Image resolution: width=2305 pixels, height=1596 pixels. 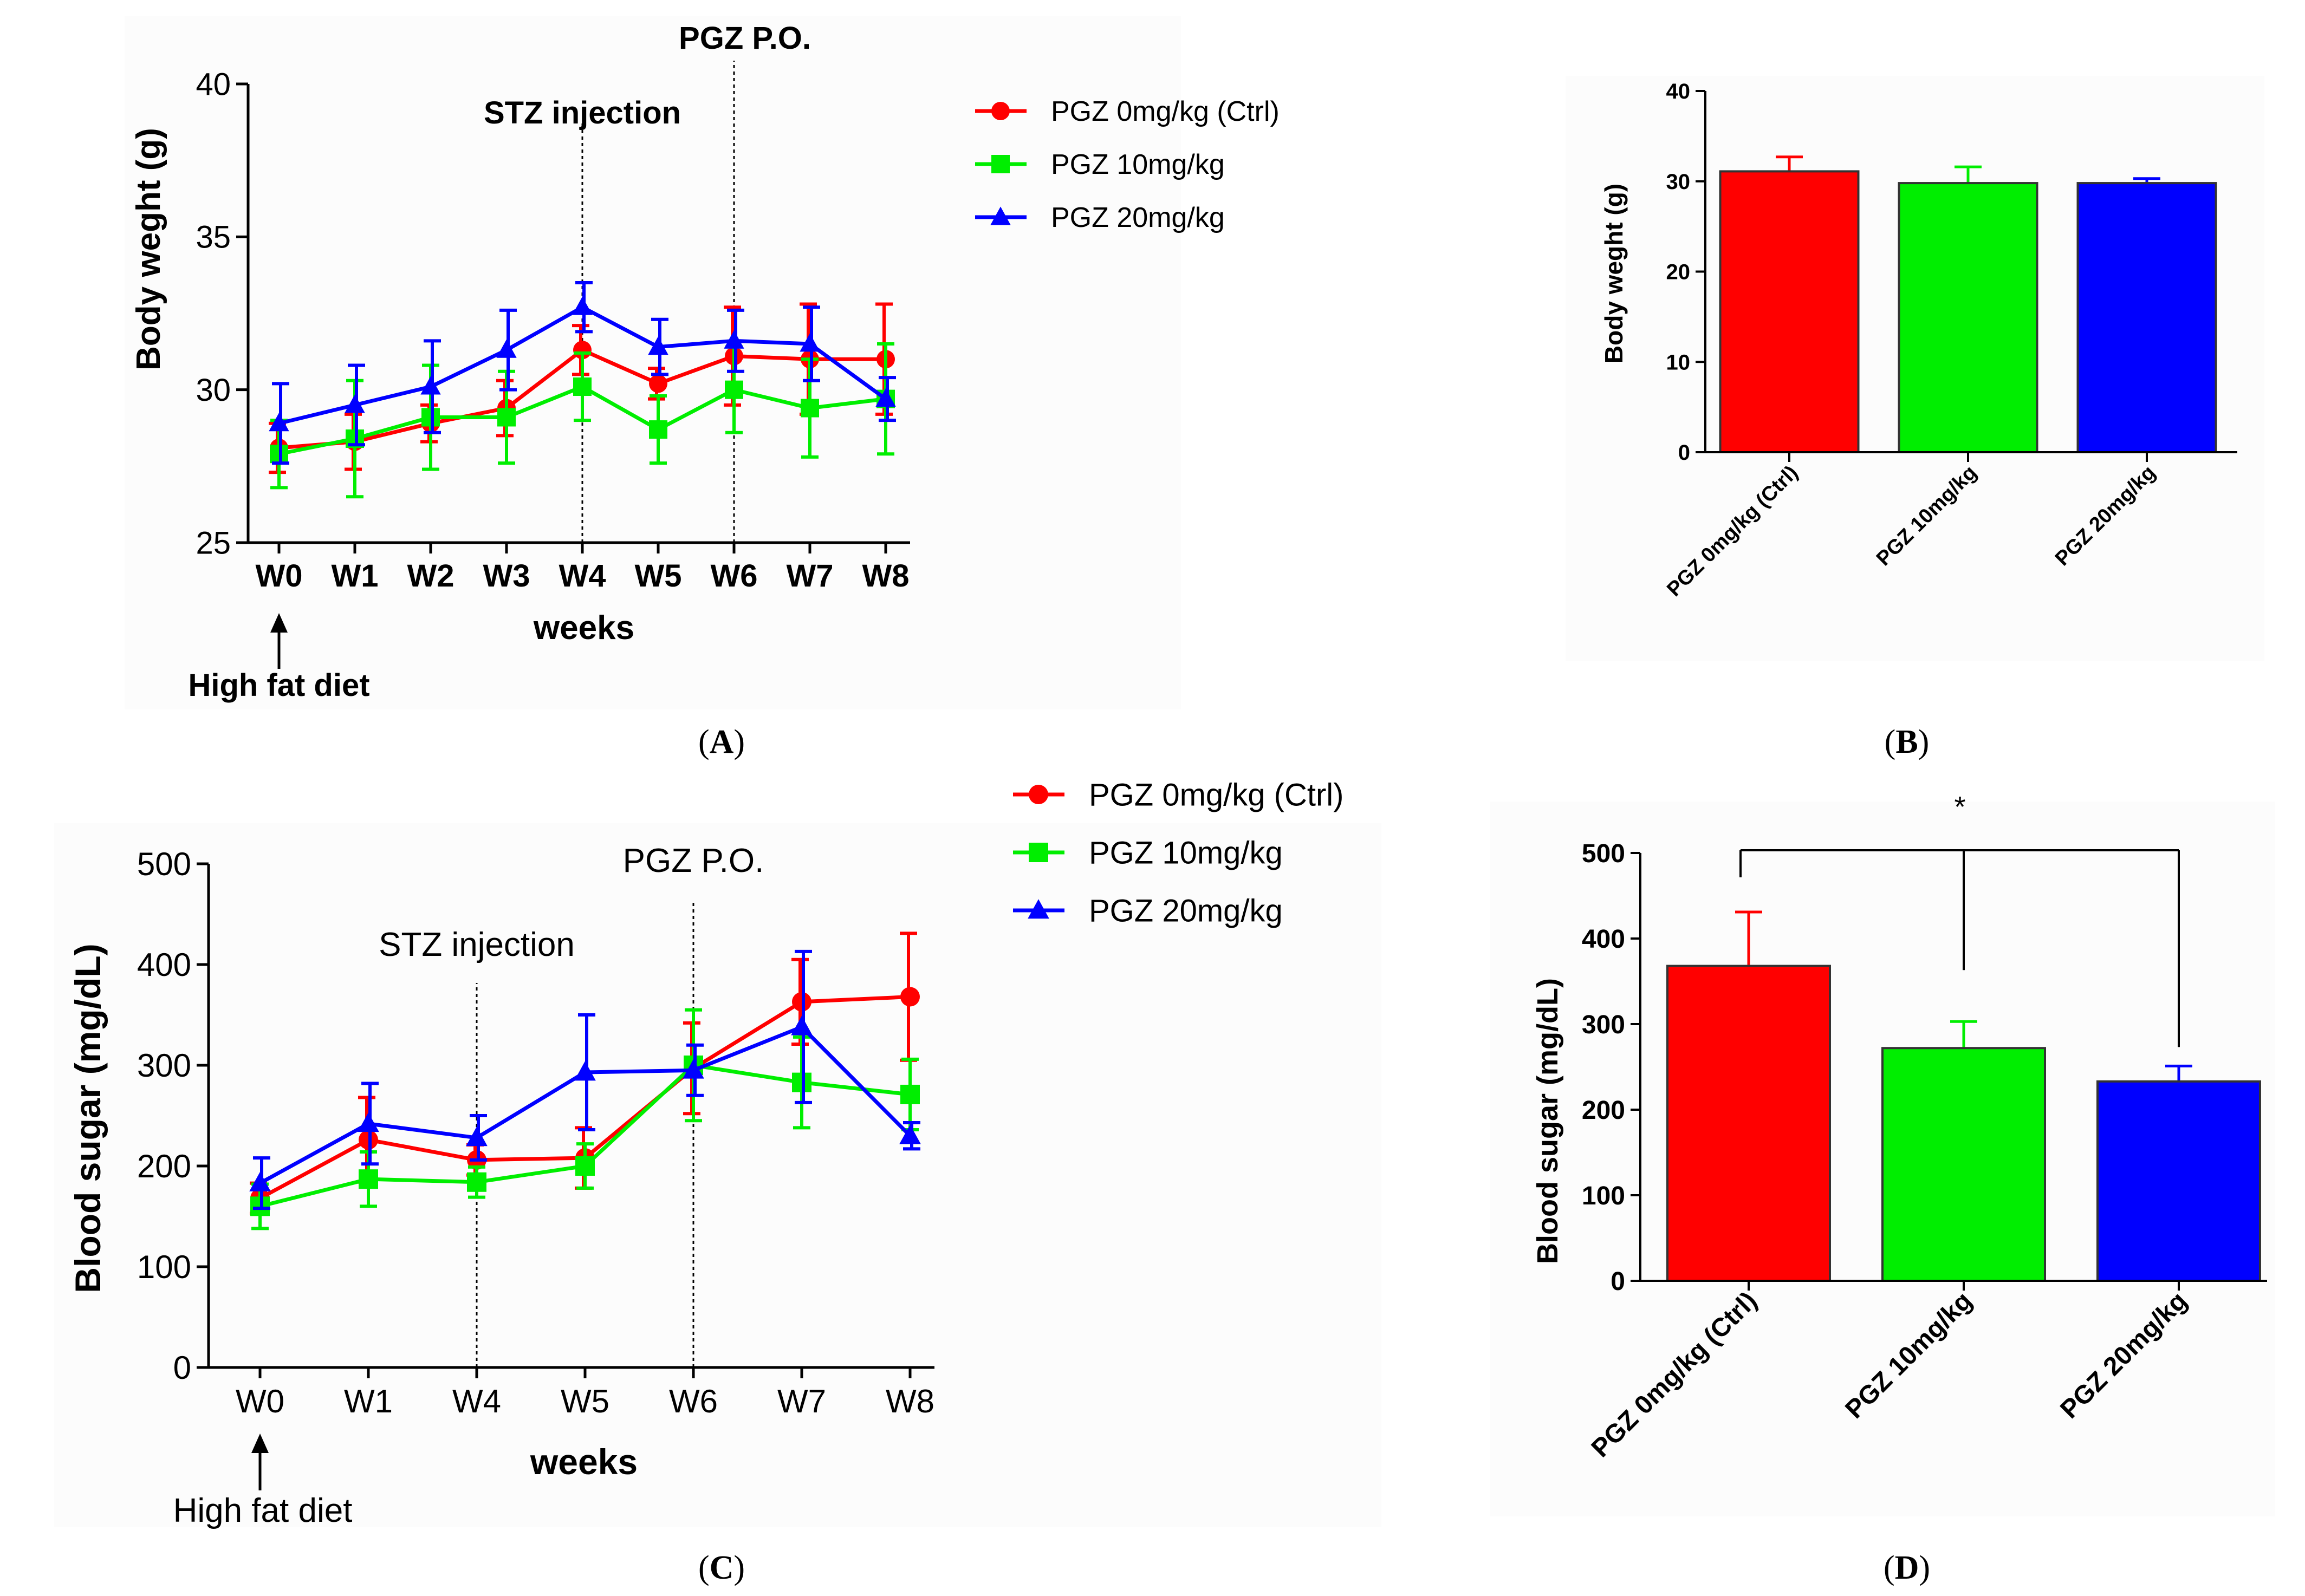 I want to click on svg-text: (D), so click(x=1907, y=1567).